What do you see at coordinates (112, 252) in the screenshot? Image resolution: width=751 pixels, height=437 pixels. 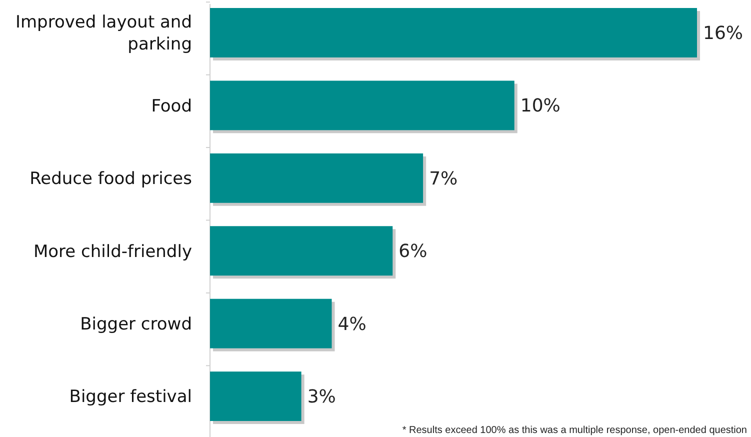 I see `y-tick-label: More child-friendly` at bounding box center [112, 252].